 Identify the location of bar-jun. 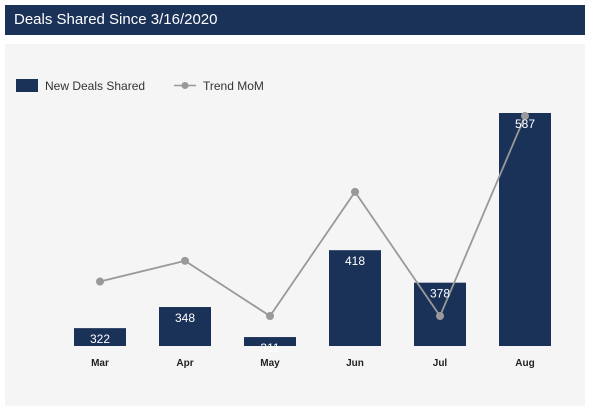
(355, 298).